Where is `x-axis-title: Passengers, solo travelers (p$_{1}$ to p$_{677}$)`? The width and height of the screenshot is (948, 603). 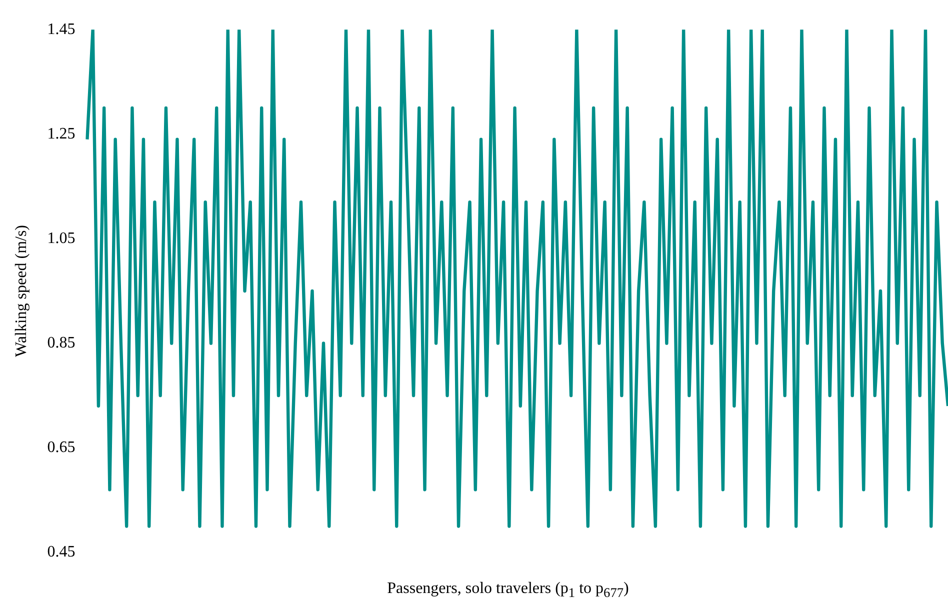
x-axis-title: Passengers, solo travelers (p$_{1}$ to p$_{677}$) is located at coordinates (508, 591).